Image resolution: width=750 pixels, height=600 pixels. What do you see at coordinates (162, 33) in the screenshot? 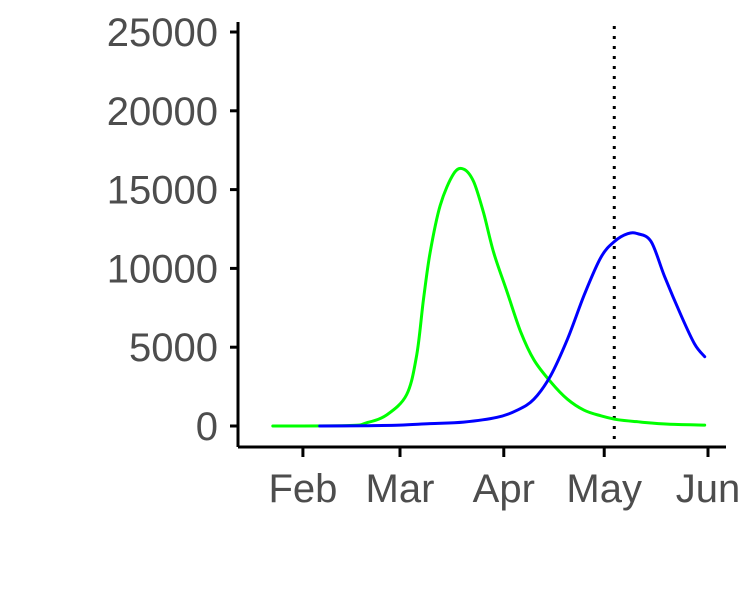
I see `y-tick-label: 25000` at bounding box center [162, 33].